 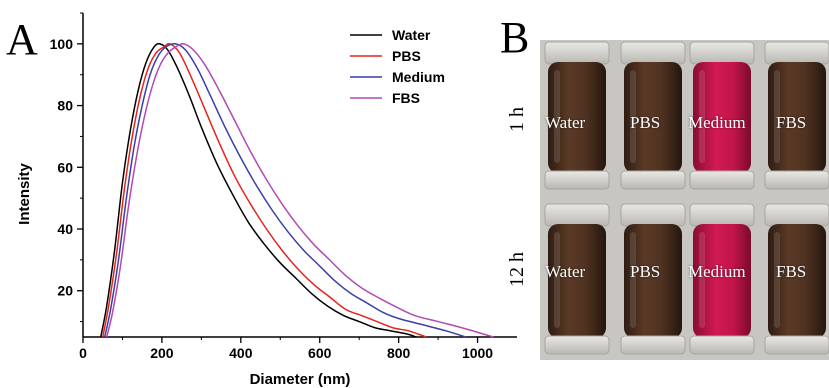 What do you see at coordinates (515, 37) in the screenshot?
I see `panel-b-letter: B` at bounding box center [515, 37].